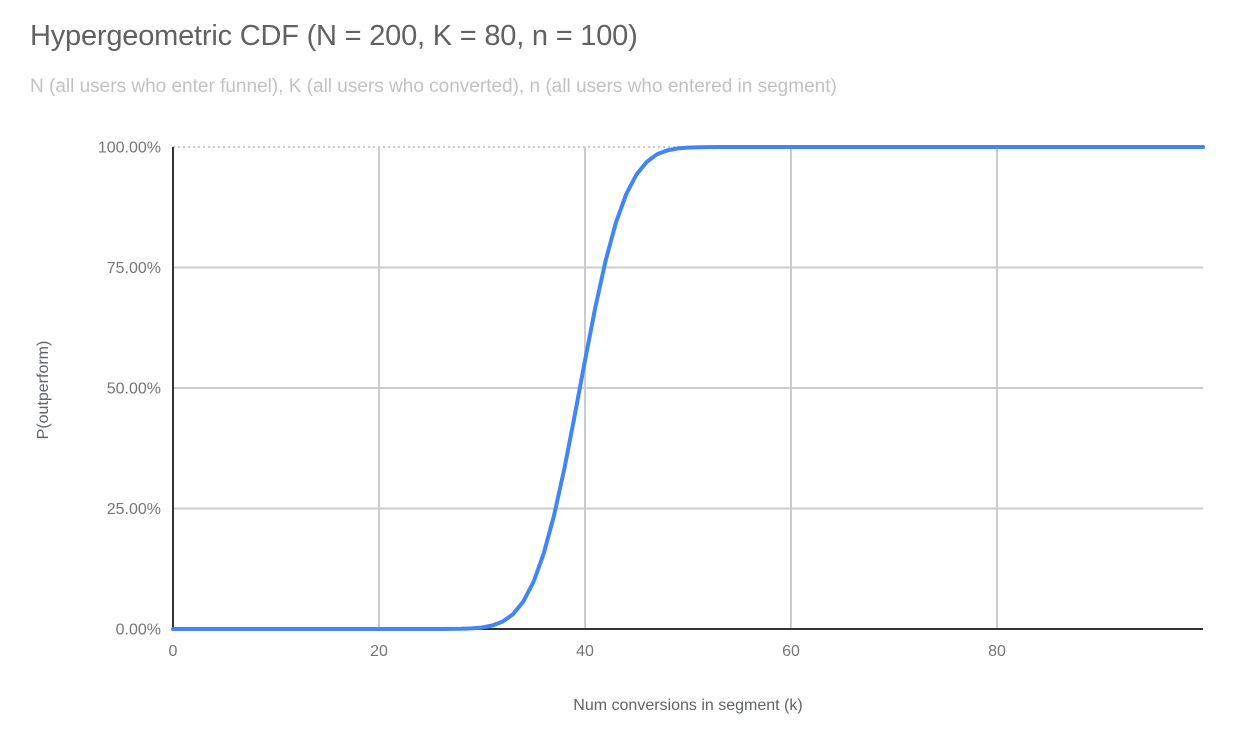  Describe the element at coordinates (173, 651) in the screenshot. I see `x-tick-label: 0` at that location.